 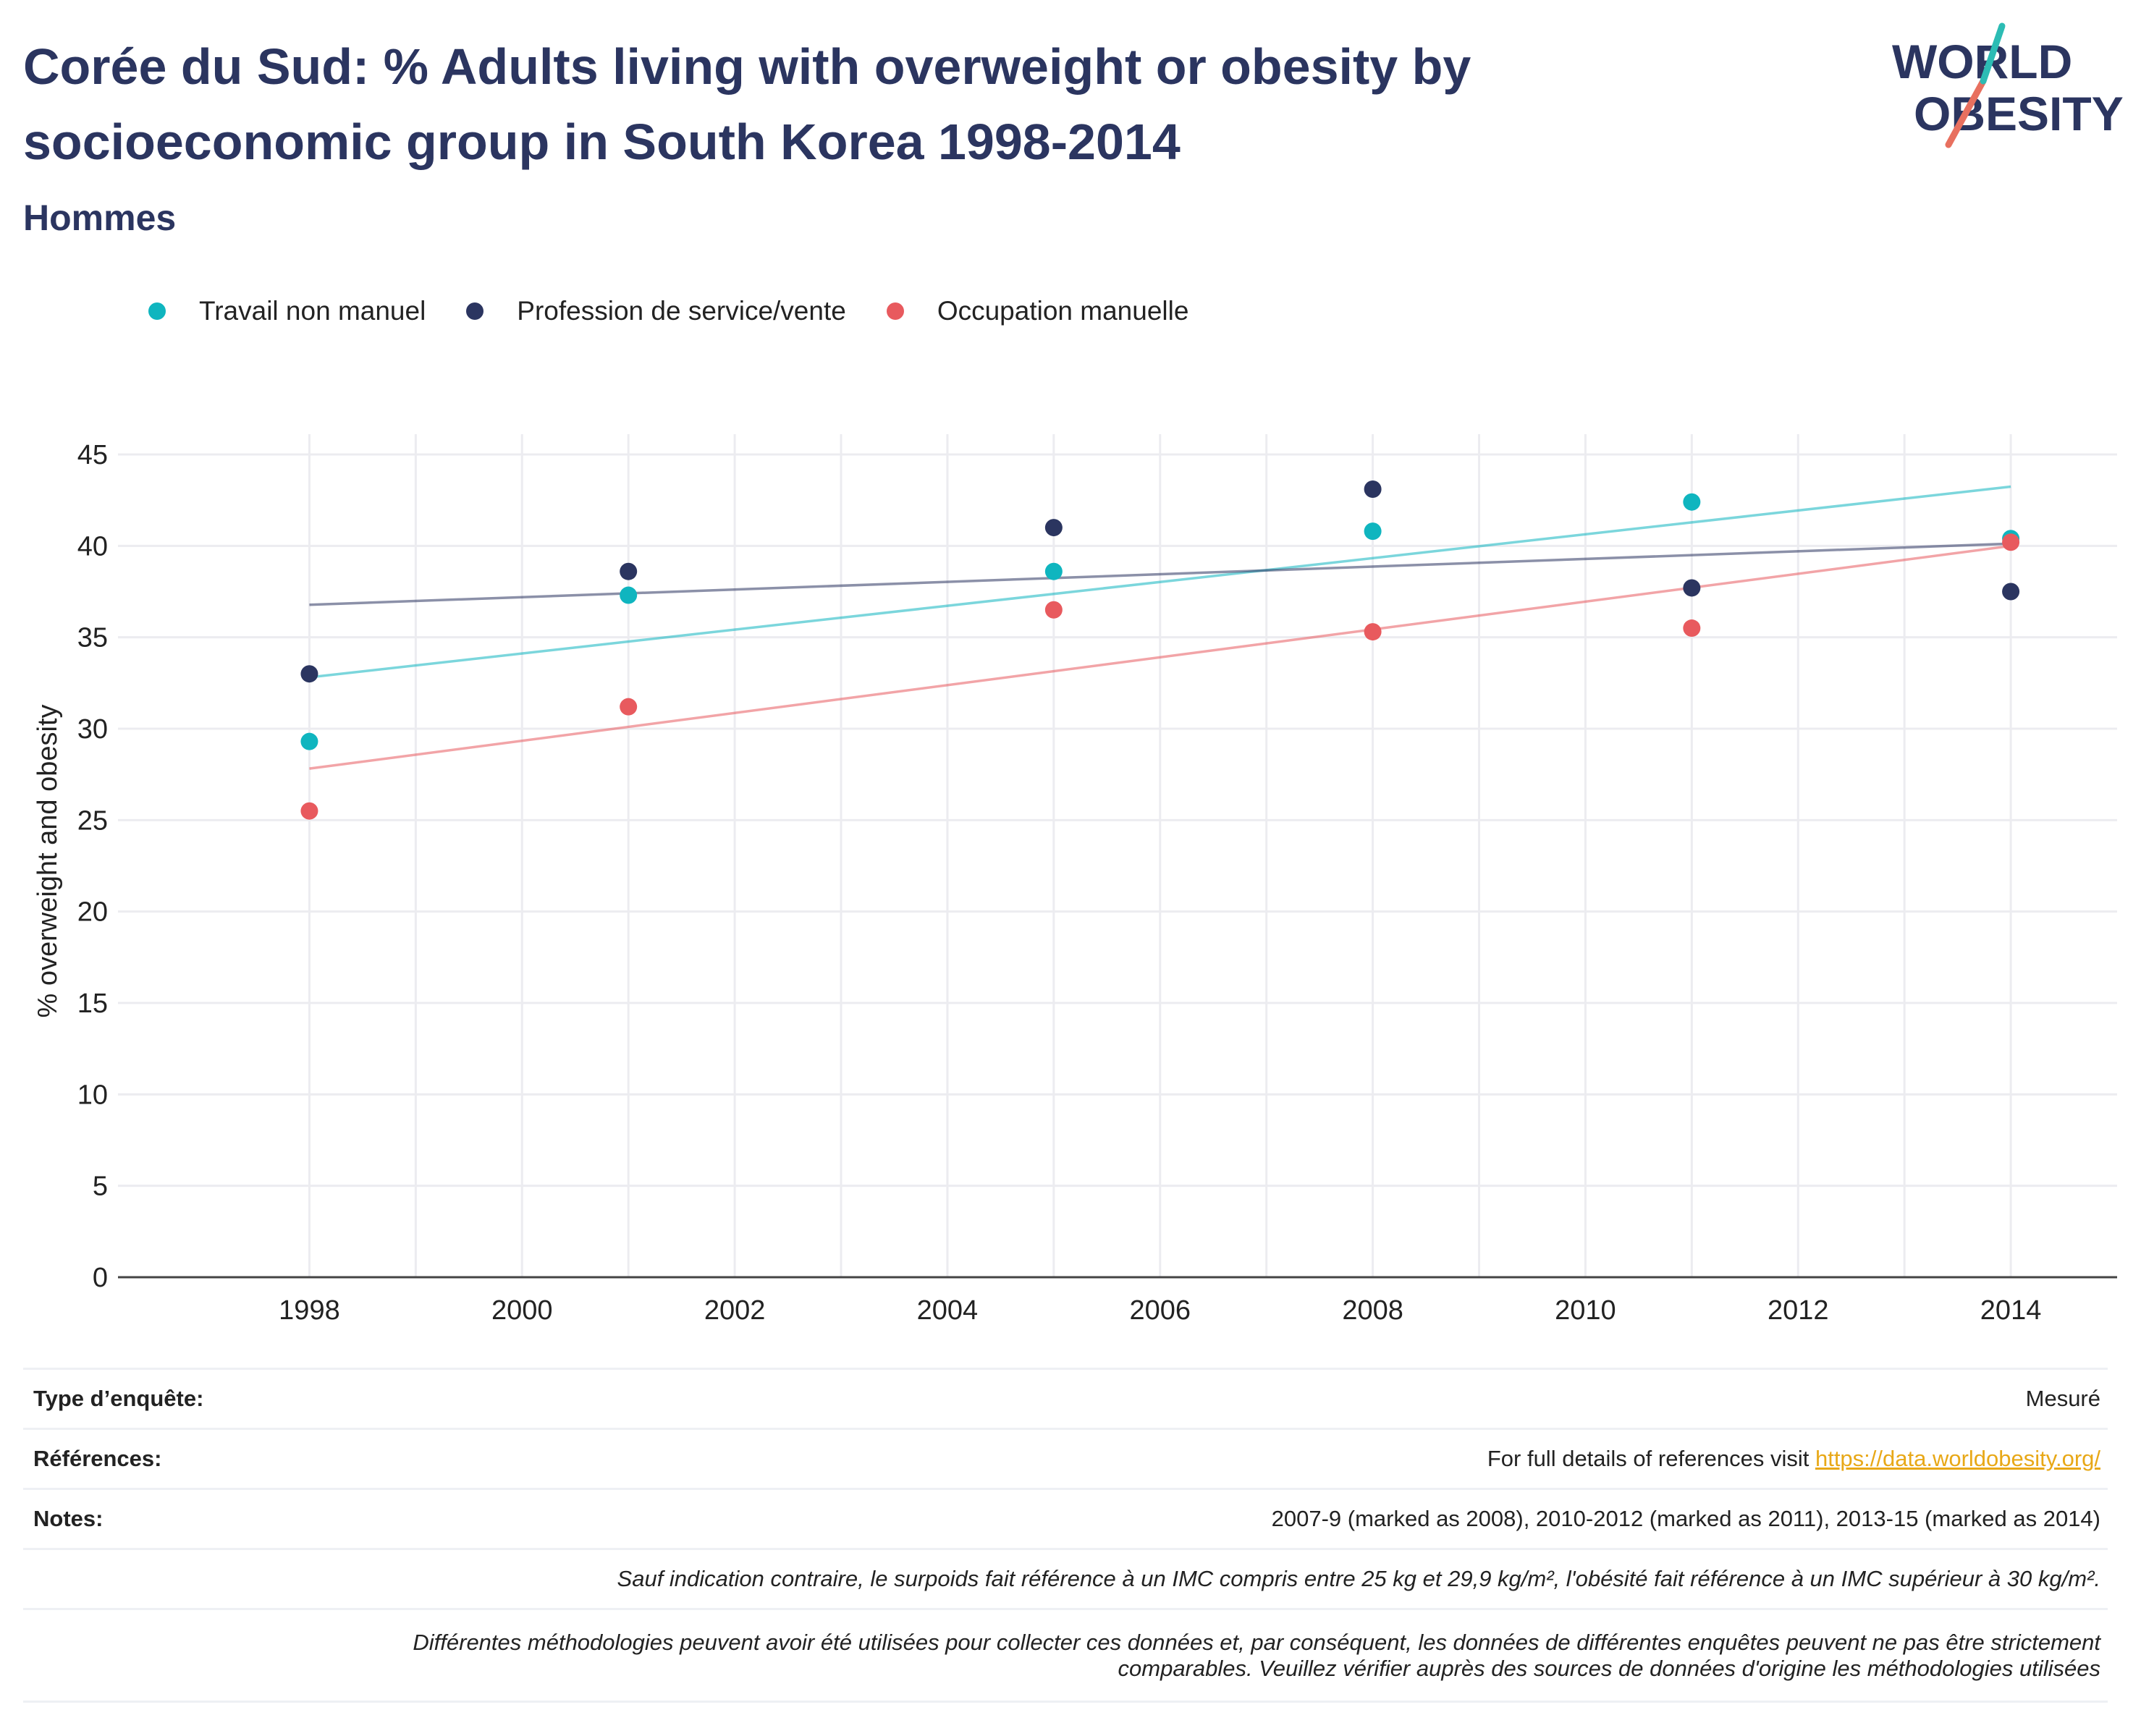 What do you see at coordinates (92, 1095) in the screenshot?
I see `y-tick-label: 10` at bounding box center [92, 1095].